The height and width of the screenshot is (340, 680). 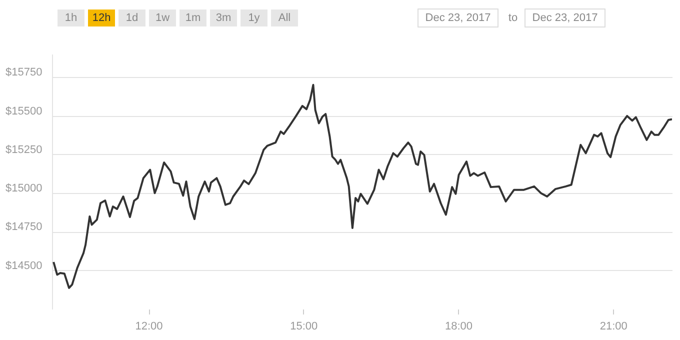 What do you see at coordinates (614, 326) in the screenshot?
I see `x-tick-label: 21:00` at bounding box center [614, 326].